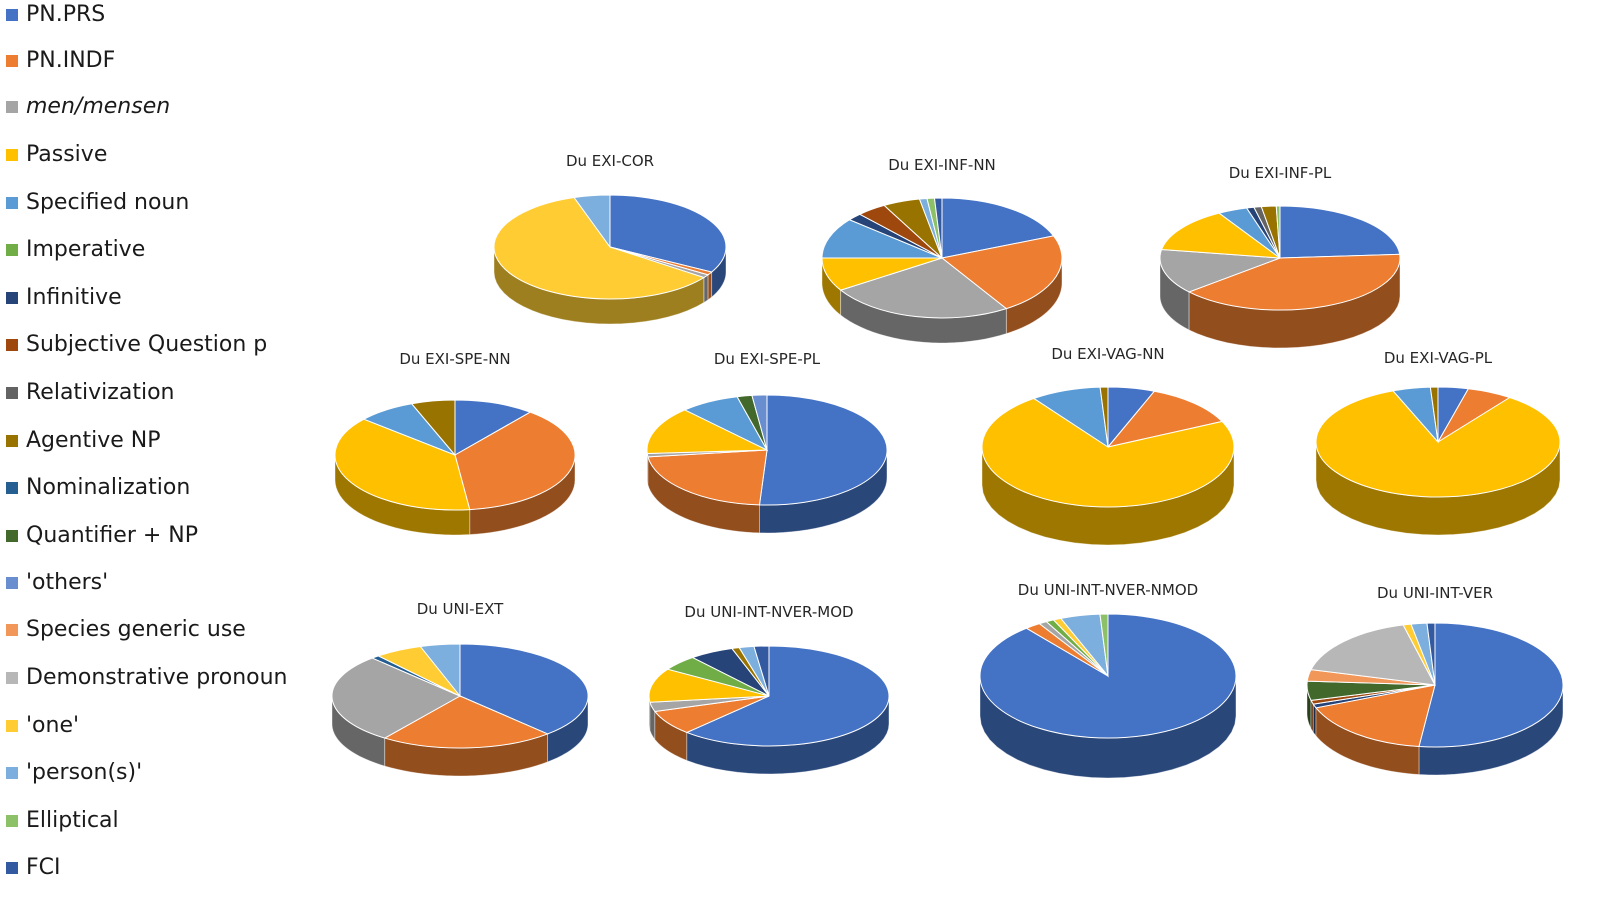  I want to click on legend-label: PN.PRS, so click(66, 14).